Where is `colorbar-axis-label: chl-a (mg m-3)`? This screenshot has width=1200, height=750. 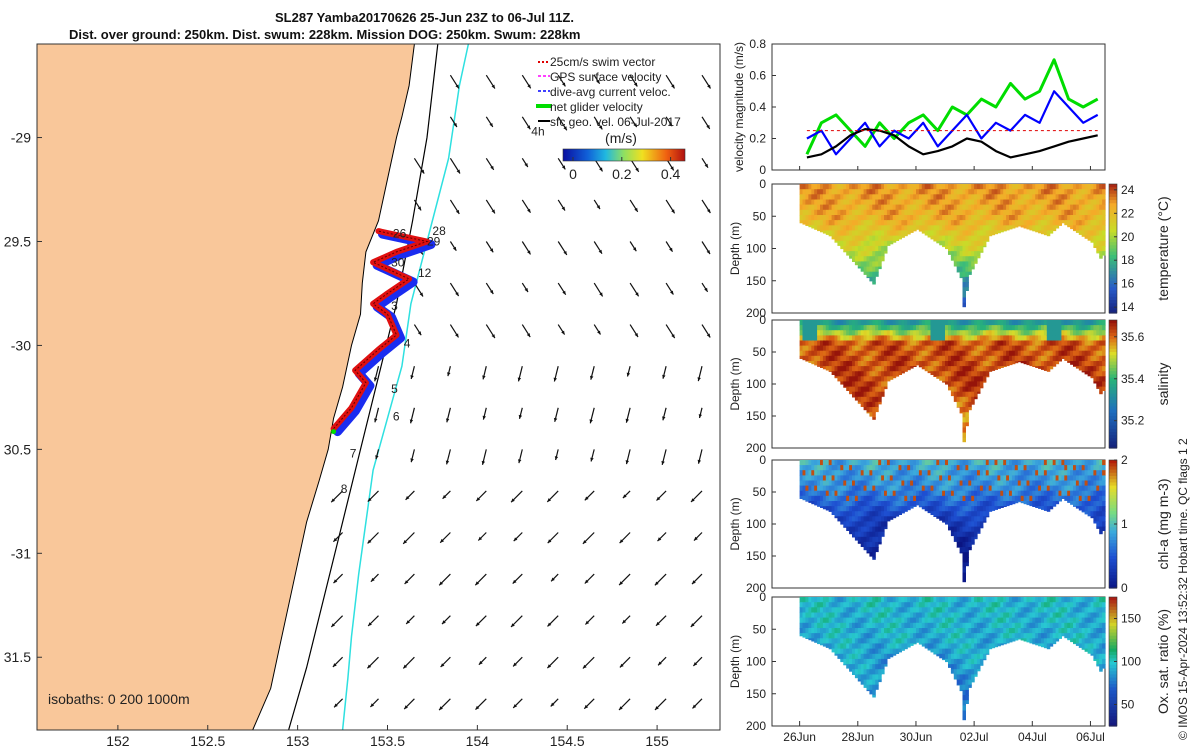 colorbar-axis-label: chl-a (mg m-3) is located at coordinates (1163, 523).